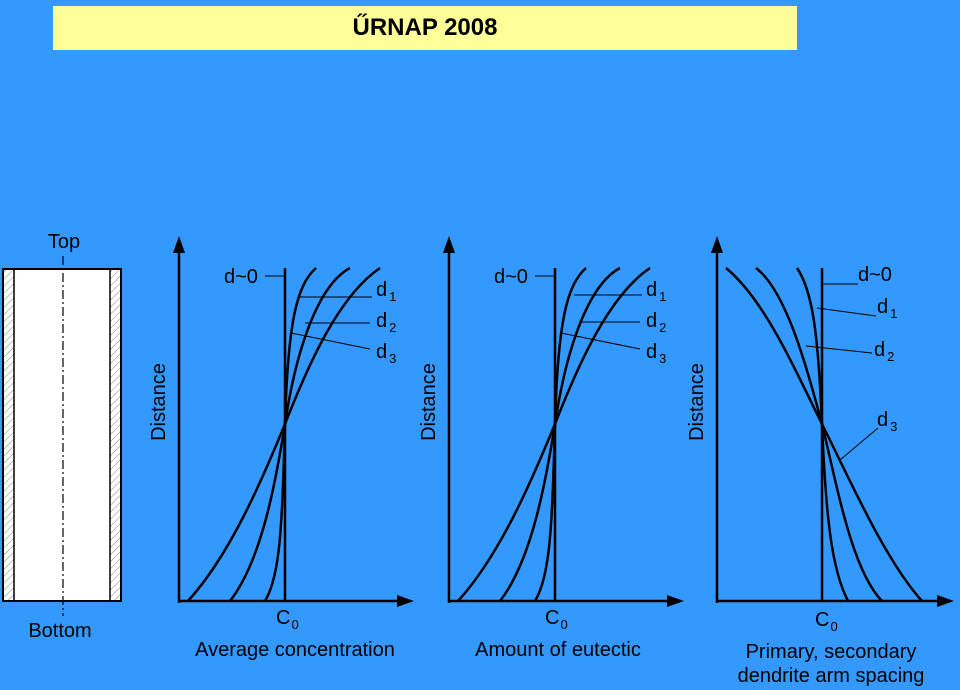 The height and width of the screenshot is (690, 960). What do you see at coordinates (9, 435) in the screenshot?
I see `mold-wall-left` at bounding box center [9, 435].